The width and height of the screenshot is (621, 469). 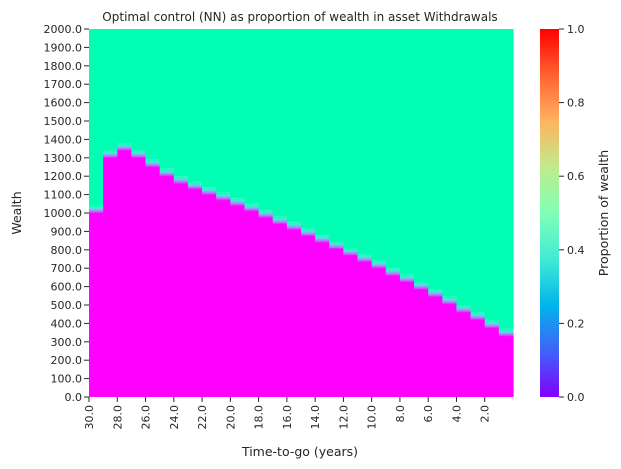 What do you see at coordinates (63, 213) in the screenshot?
I see `y-tick-label: 1000.0` at bounding box center [63, 213].